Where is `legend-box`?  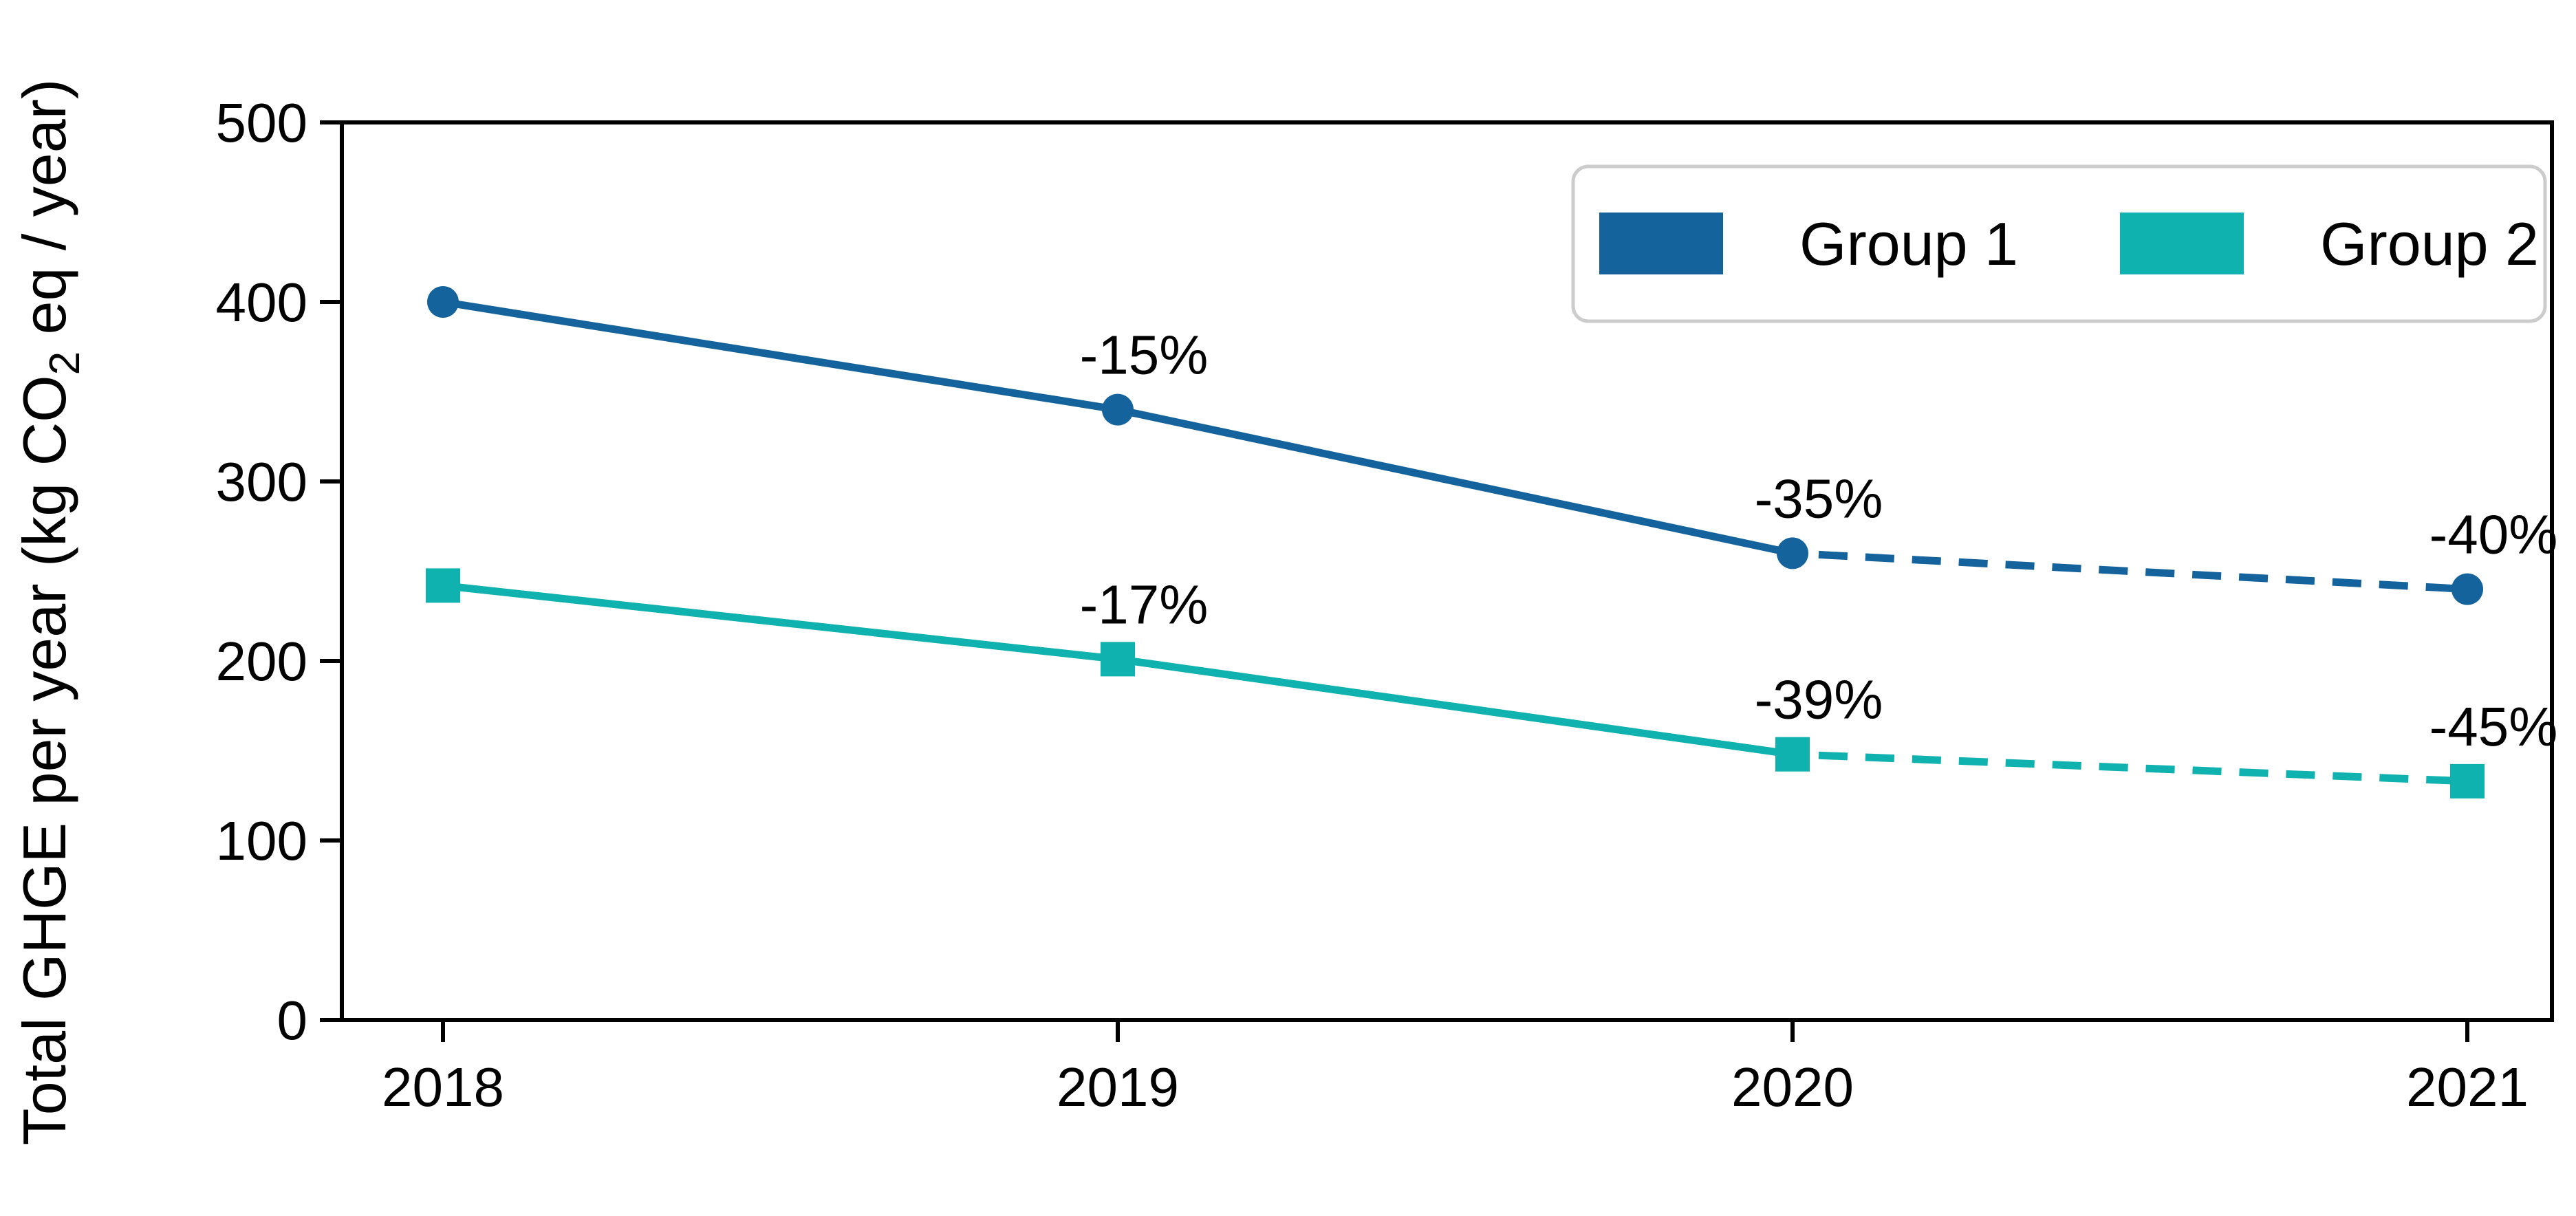
legend-box is located at coordinates (2059, 243).